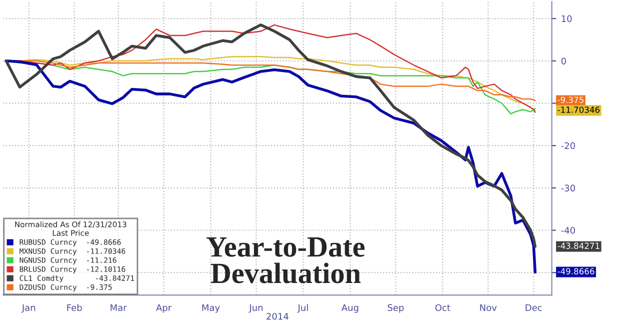 The image size is (620, 326). What do you see at coordinates (302, 308) in the screenshot?
I see `x-tick-label: Jul` at bounding box center [302, 308].